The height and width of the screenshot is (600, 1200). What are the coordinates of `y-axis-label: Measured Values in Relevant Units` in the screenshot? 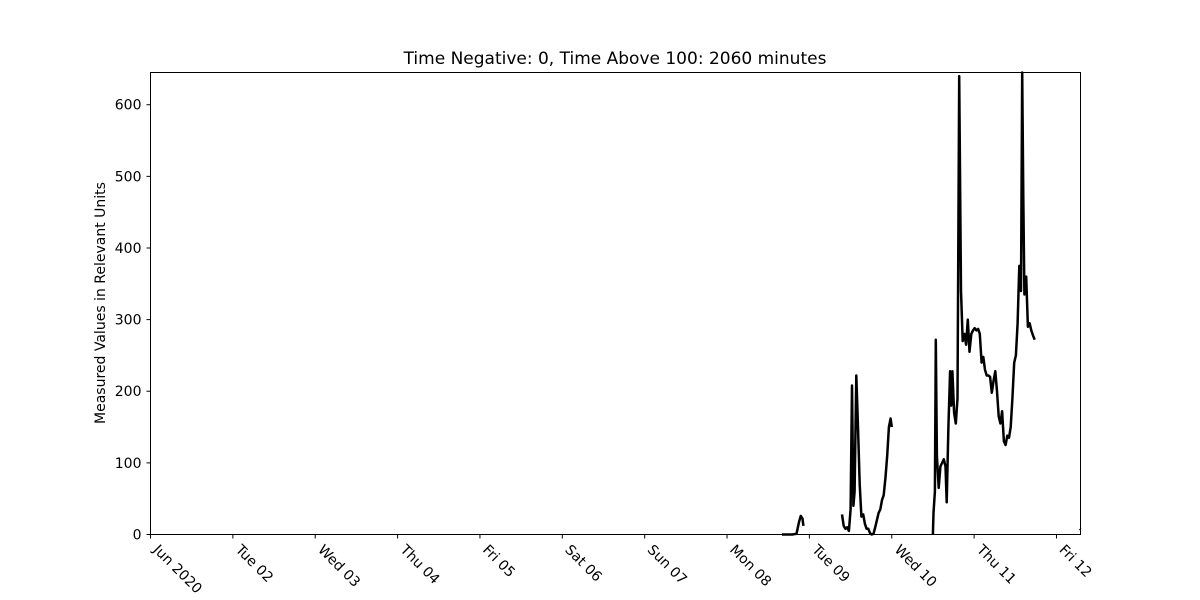 It's located at (101, 303).